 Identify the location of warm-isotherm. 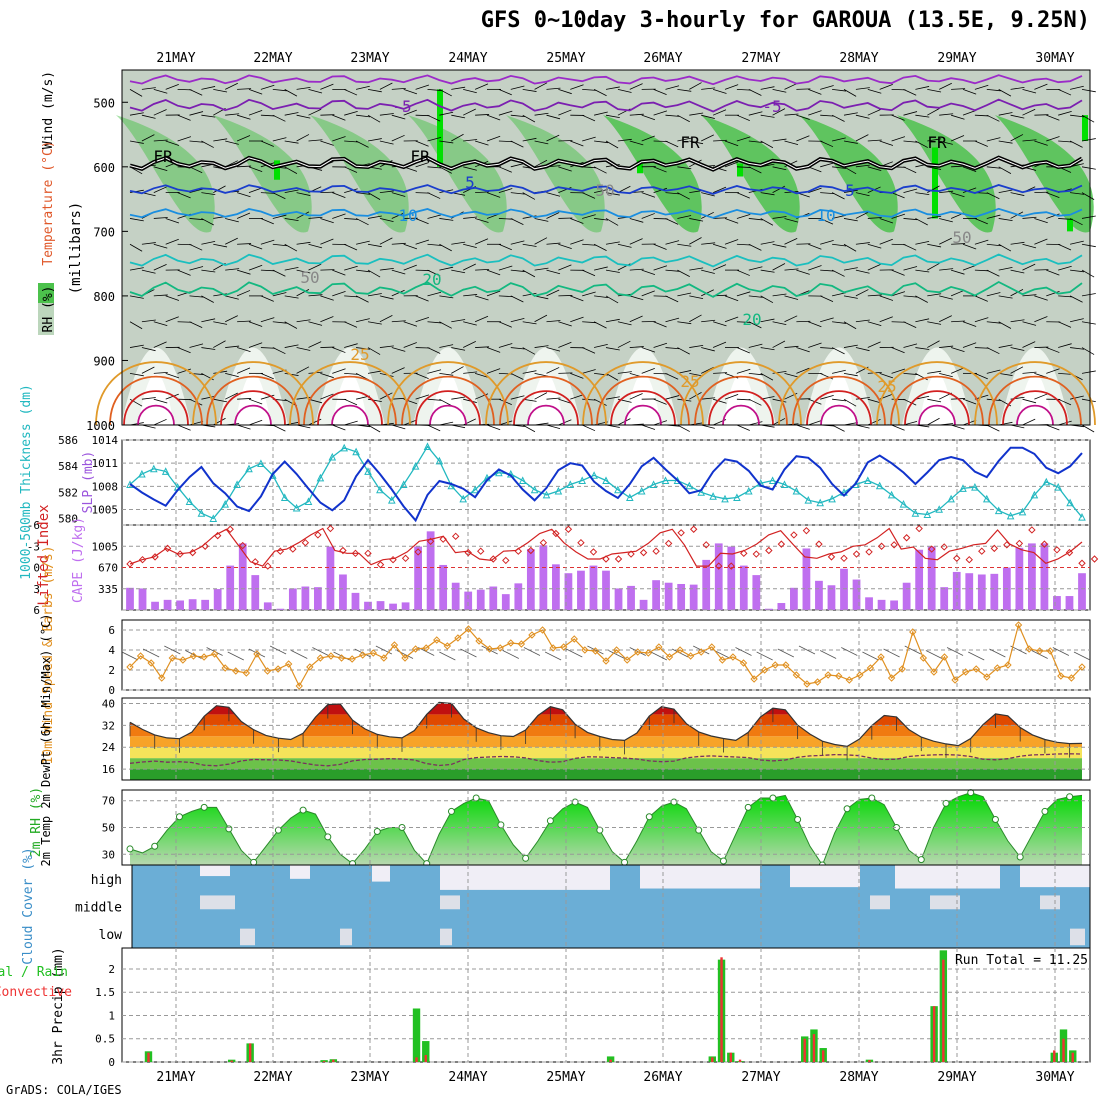
(448, 408).